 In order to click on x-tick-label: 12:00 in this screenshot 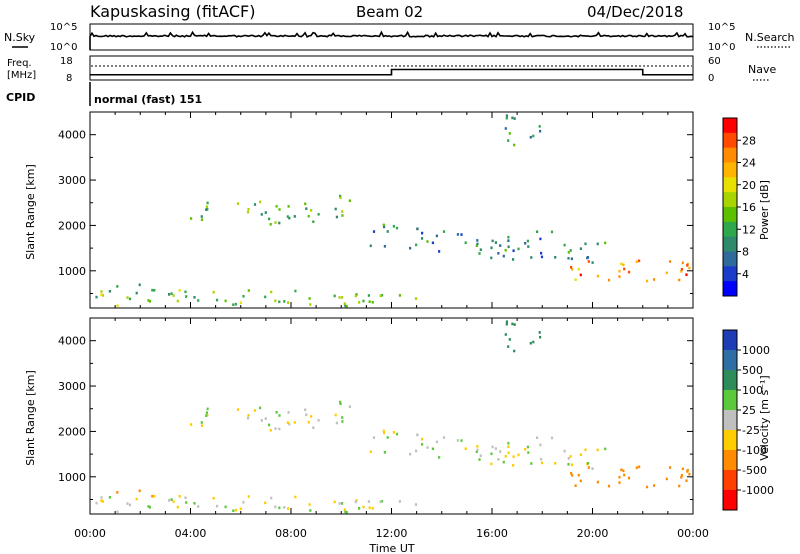, I will do `click(392, 533)`.